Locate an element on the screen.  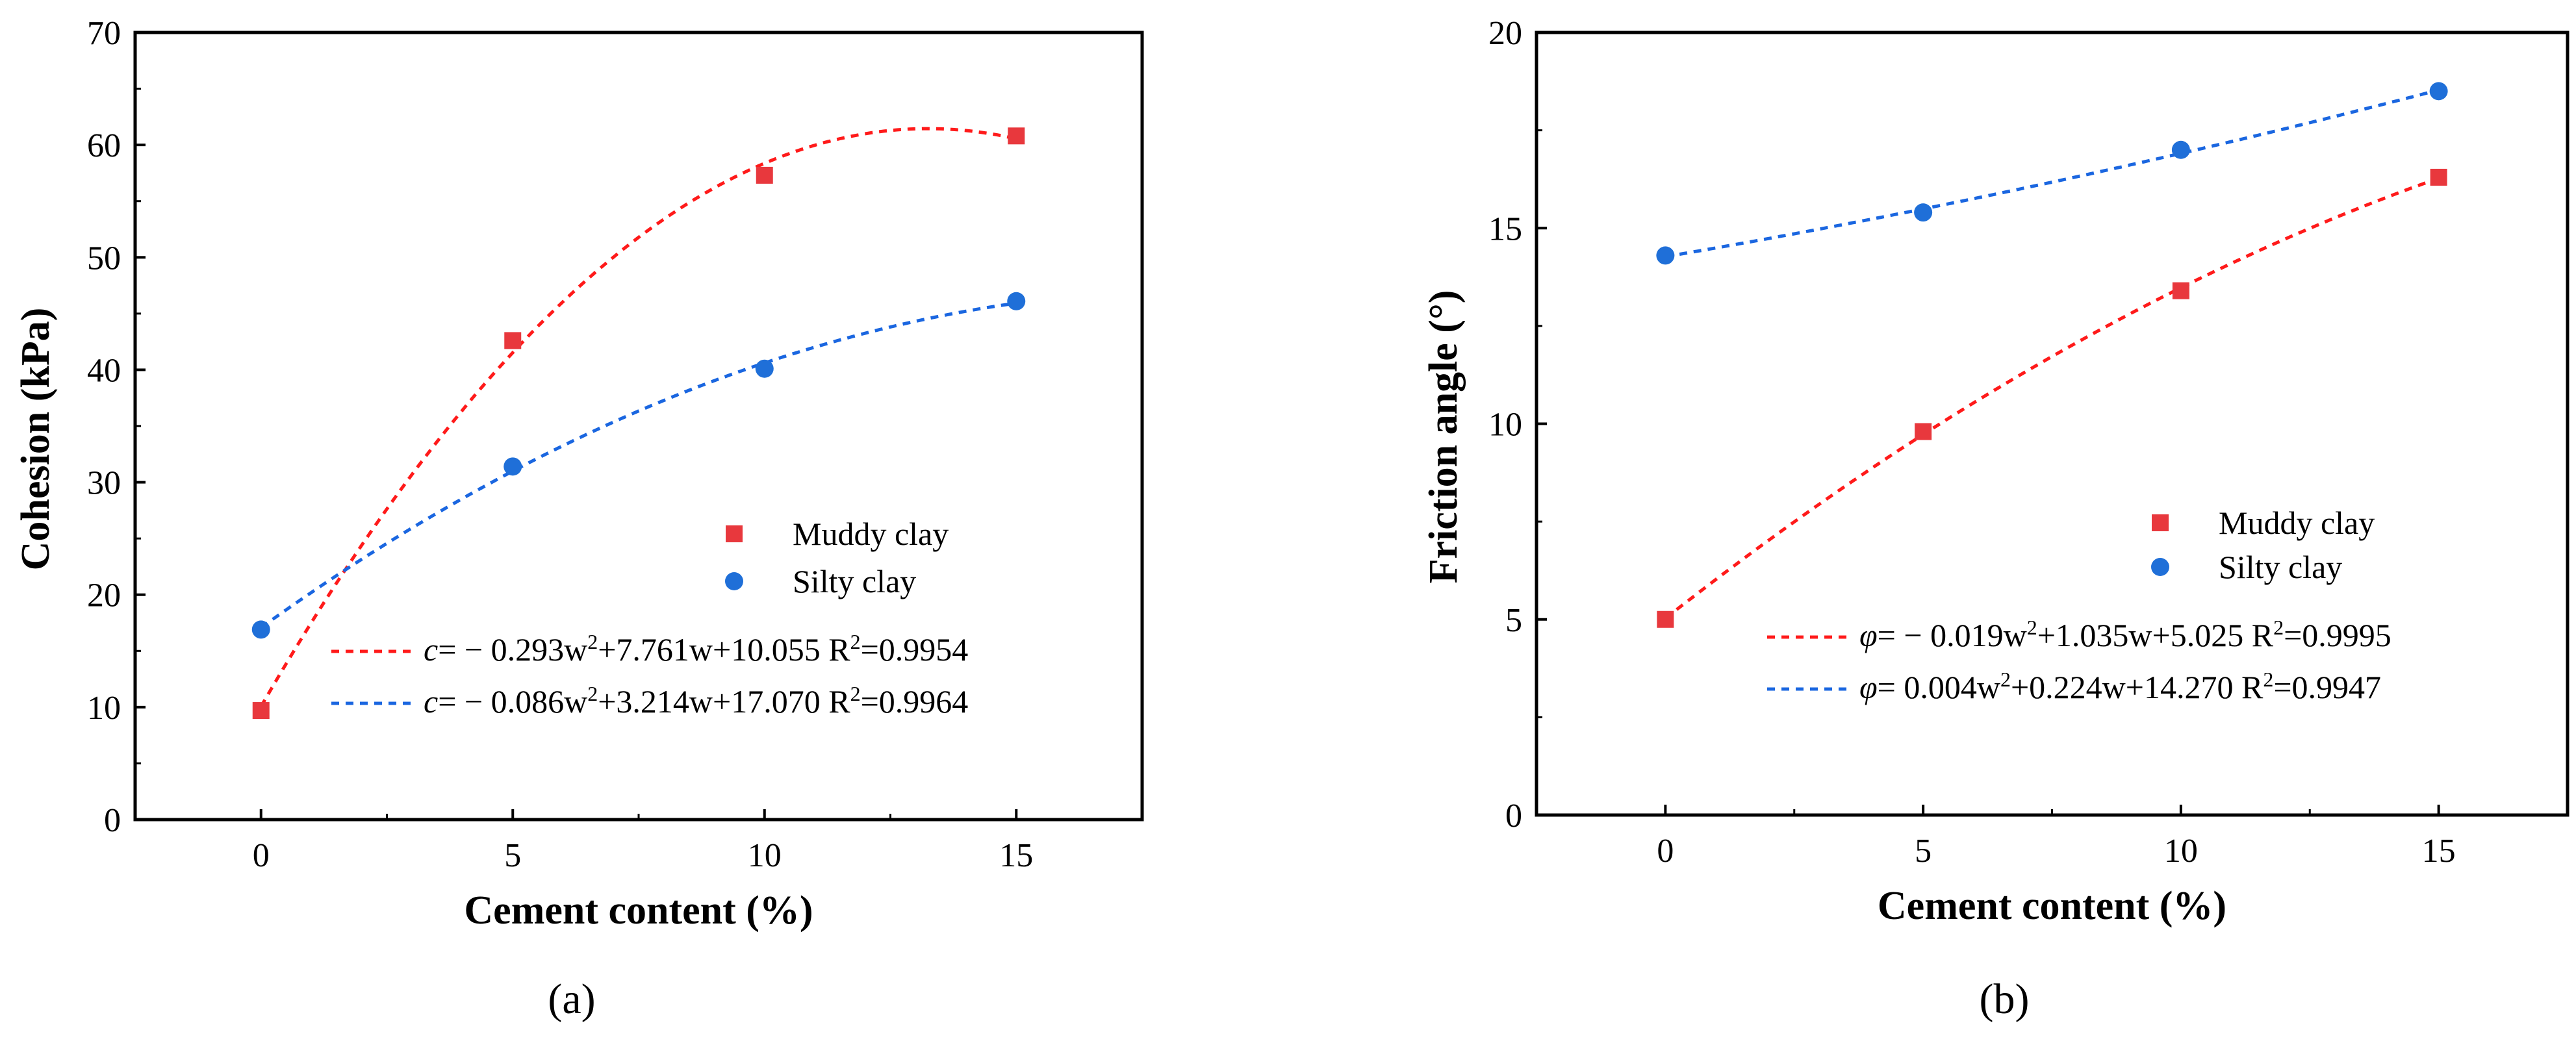
y-tick-label: 30 is located at coordinates (104, 483).